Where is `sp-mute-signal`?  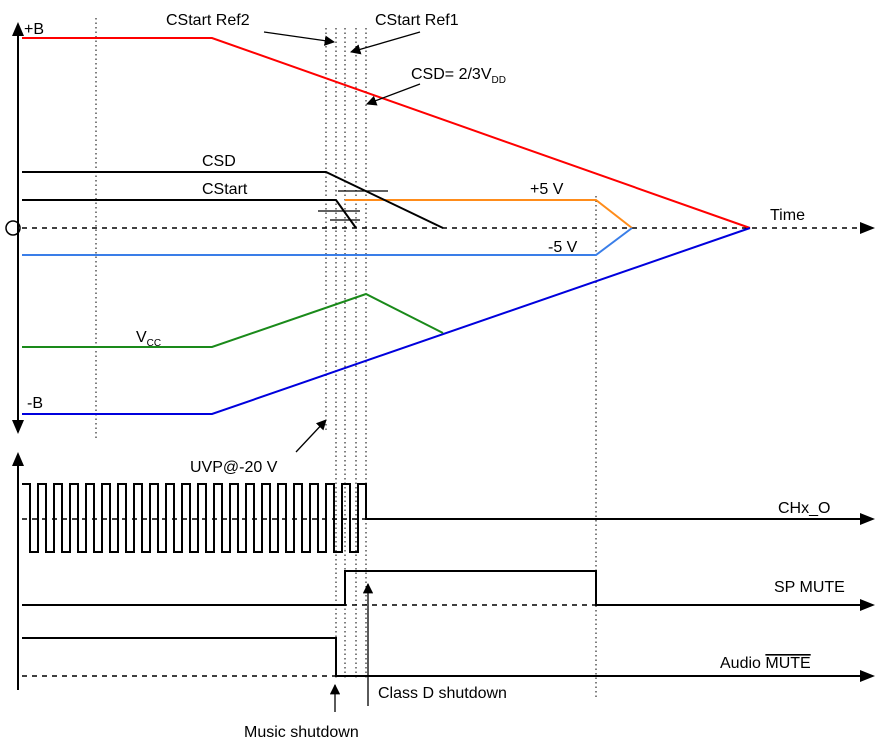 sp-mute-signal is located at coordinates (441, 588).